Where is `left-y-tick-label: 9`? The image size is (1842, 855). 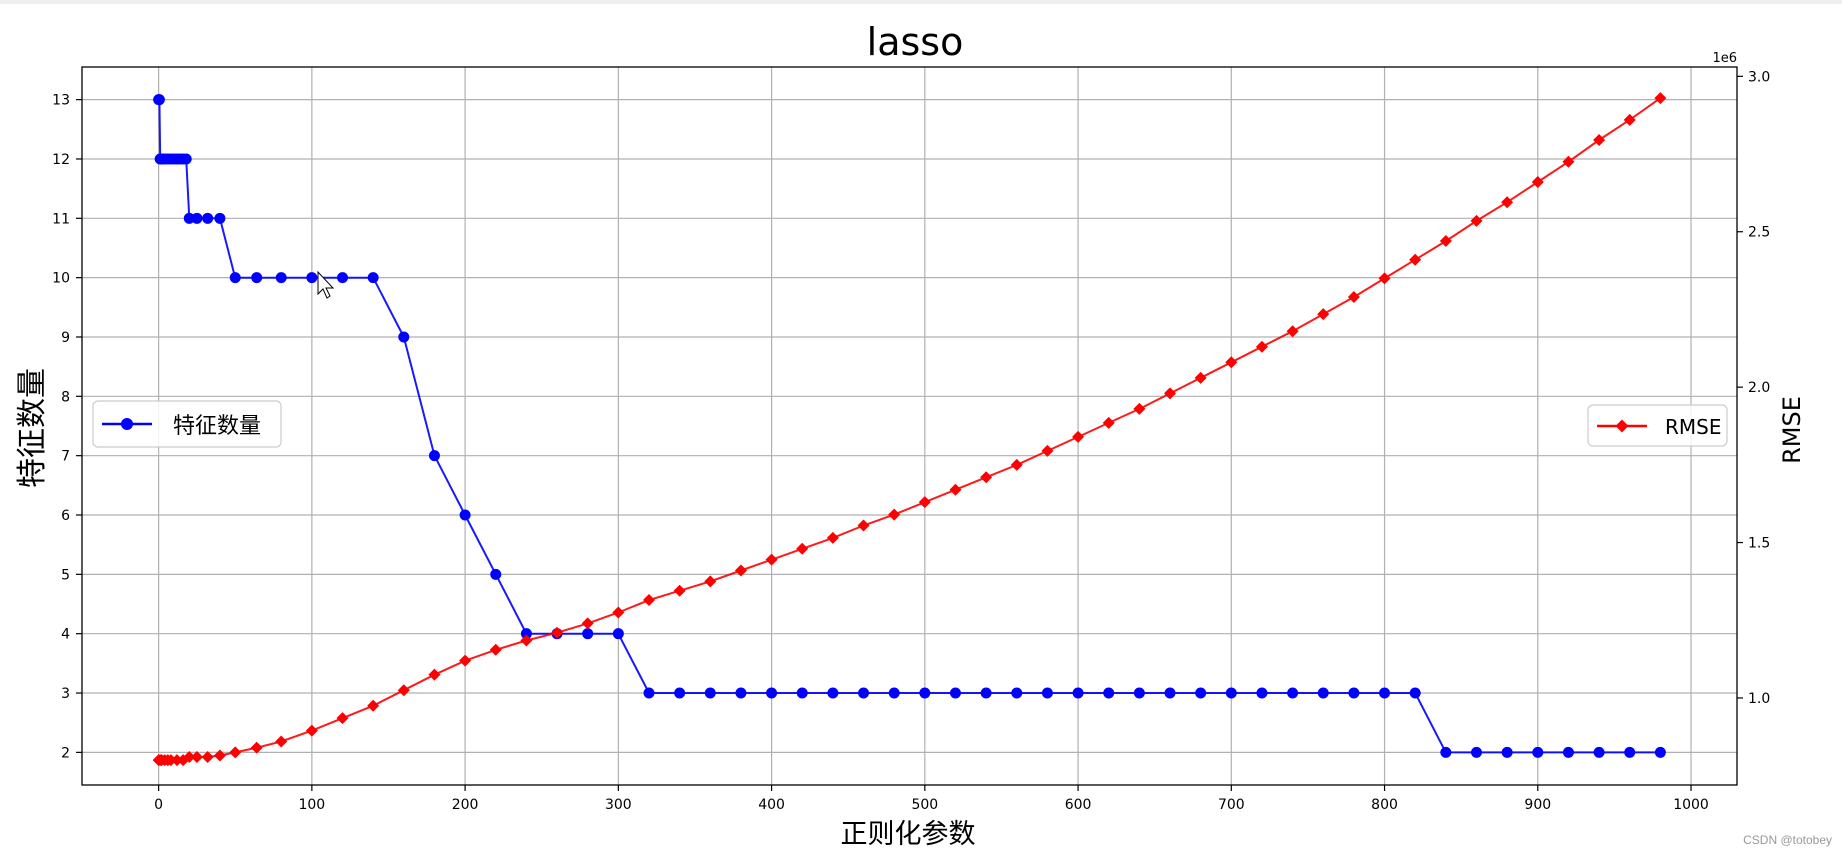
left-y-tick-label: 9 is located at coordinates (65, 338).